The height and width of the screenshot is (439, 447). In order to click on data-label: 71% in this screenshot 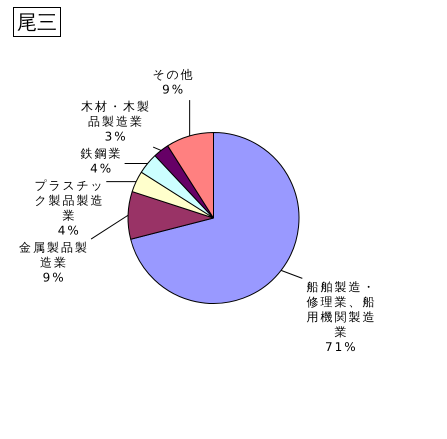, I will do `click(341, 347)`.